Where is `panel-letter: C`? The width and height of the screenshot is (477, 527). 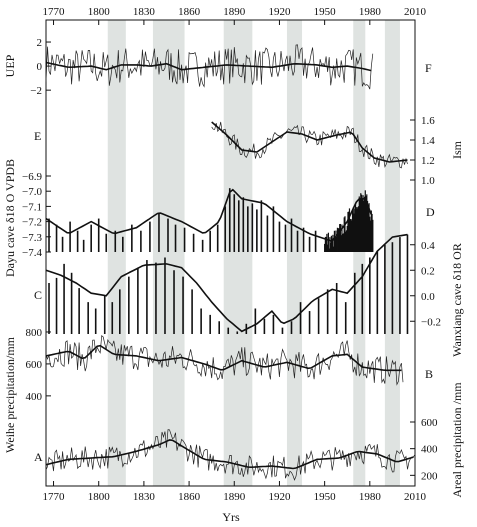 panel-letter: C is located at coordinates (38, 295).